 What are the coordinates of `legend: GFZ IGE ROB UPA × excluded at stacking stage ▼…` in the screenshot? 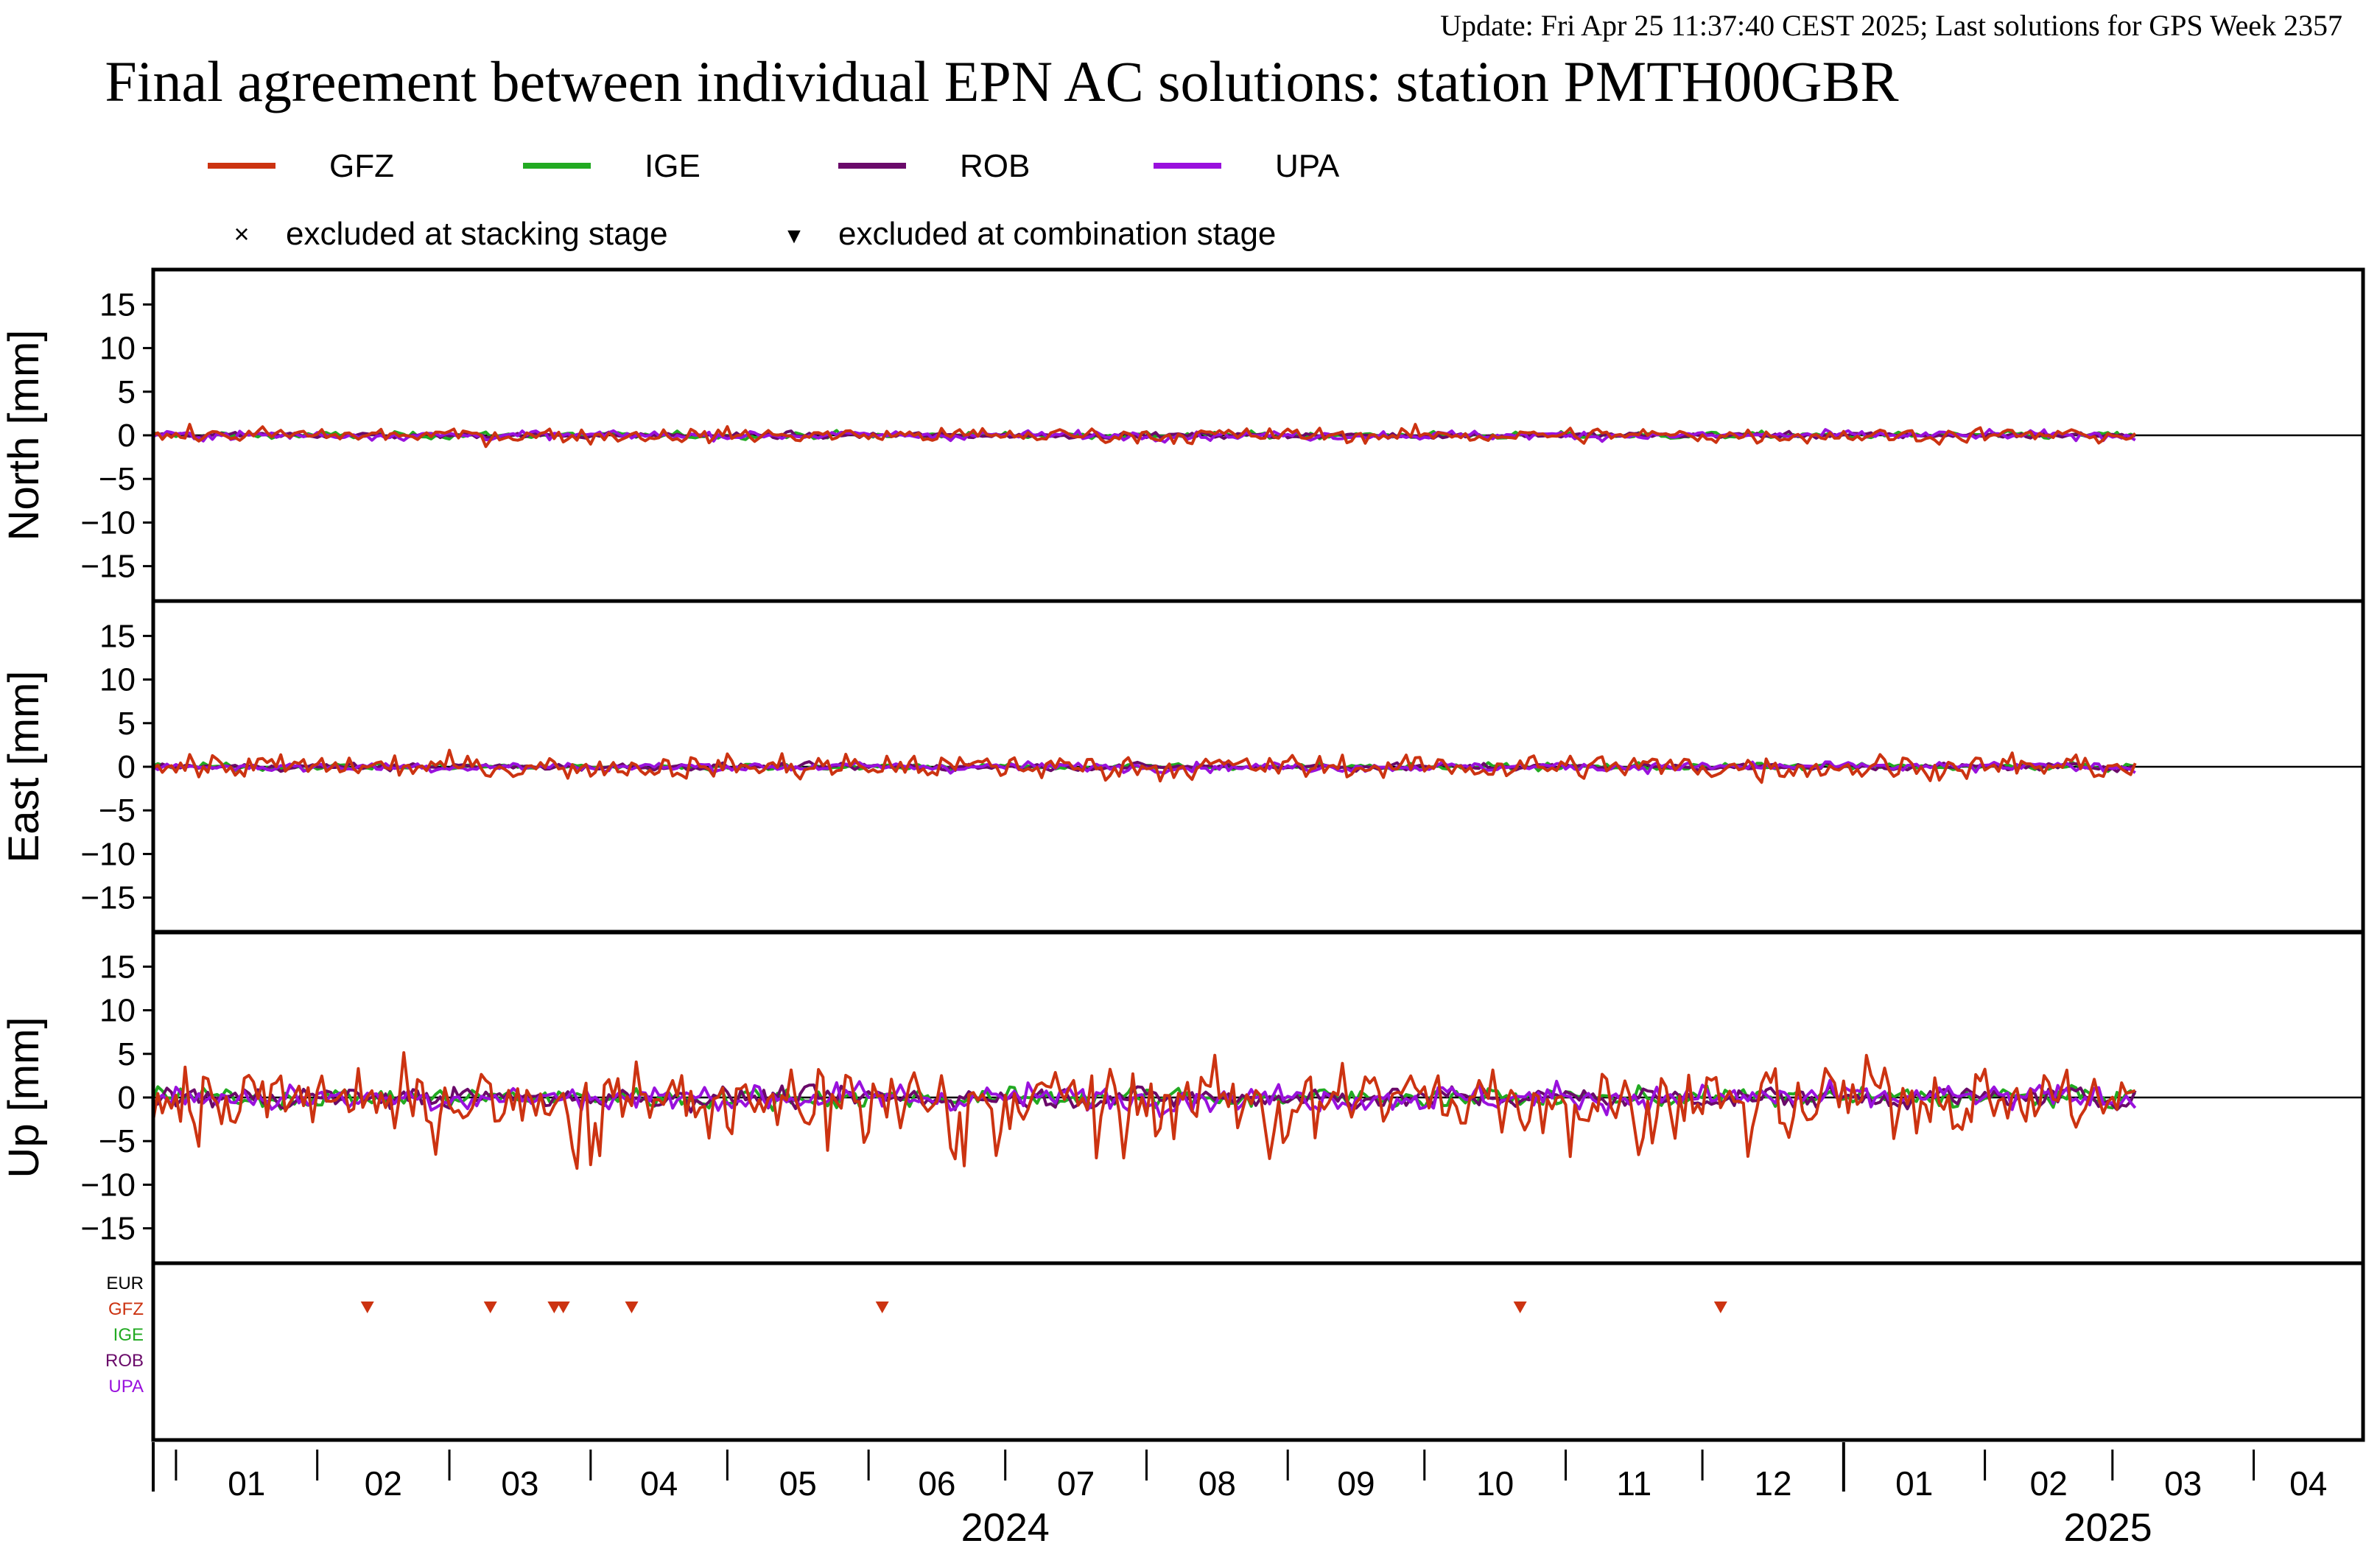 It's located at (774, 200).